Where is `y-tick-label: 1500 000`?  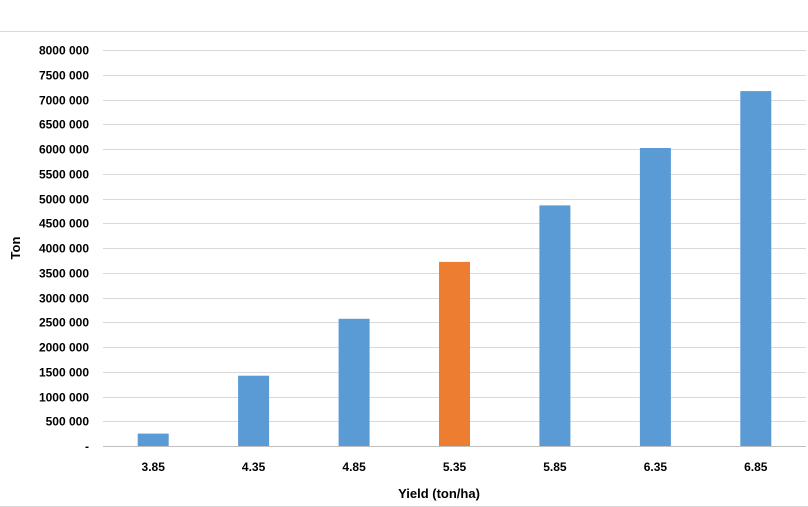 y-tick-label: 1500 000 is located at coordinates (64, 373).